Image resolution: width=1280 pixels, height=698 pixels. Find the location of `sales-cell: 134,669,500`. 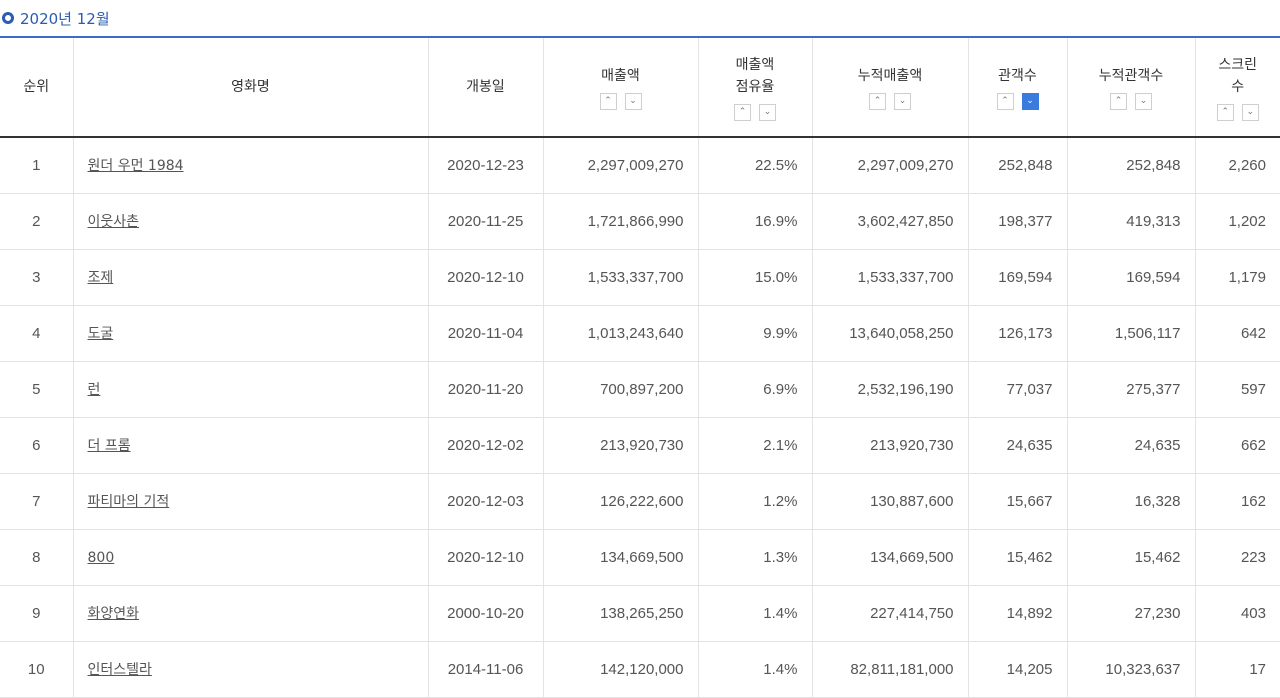

sales-cell: 134,669,500 is located at coordinates (620, 557).